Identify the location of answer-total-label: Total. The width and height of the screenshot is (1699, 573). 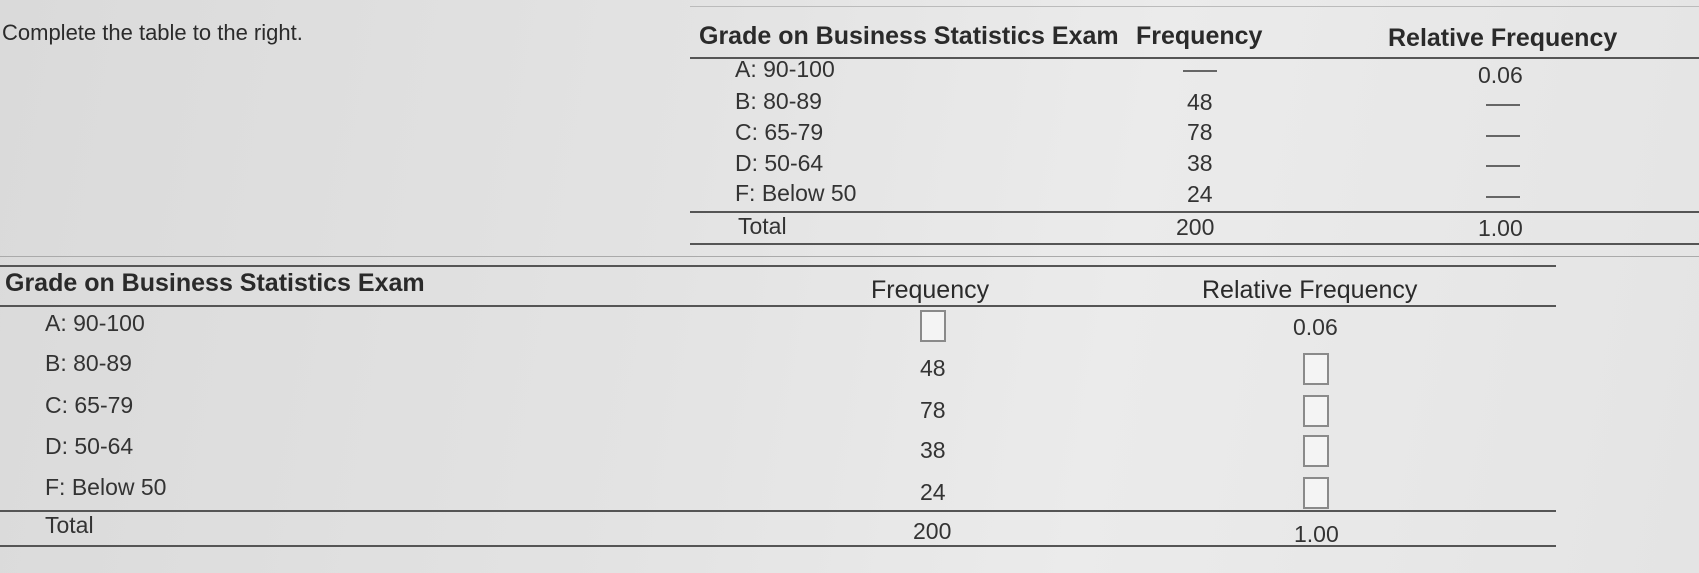
(69, 525).